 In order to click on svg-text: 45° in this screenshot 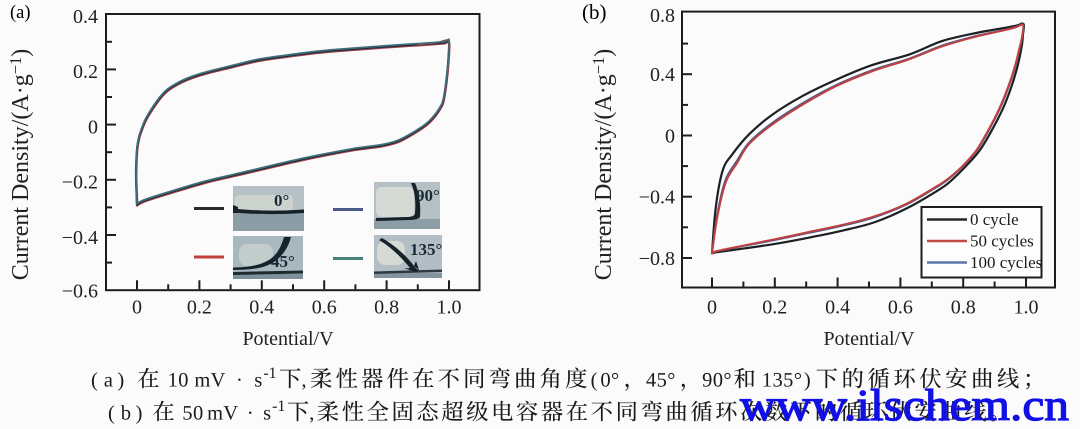, I will do `click(283, 261)`.